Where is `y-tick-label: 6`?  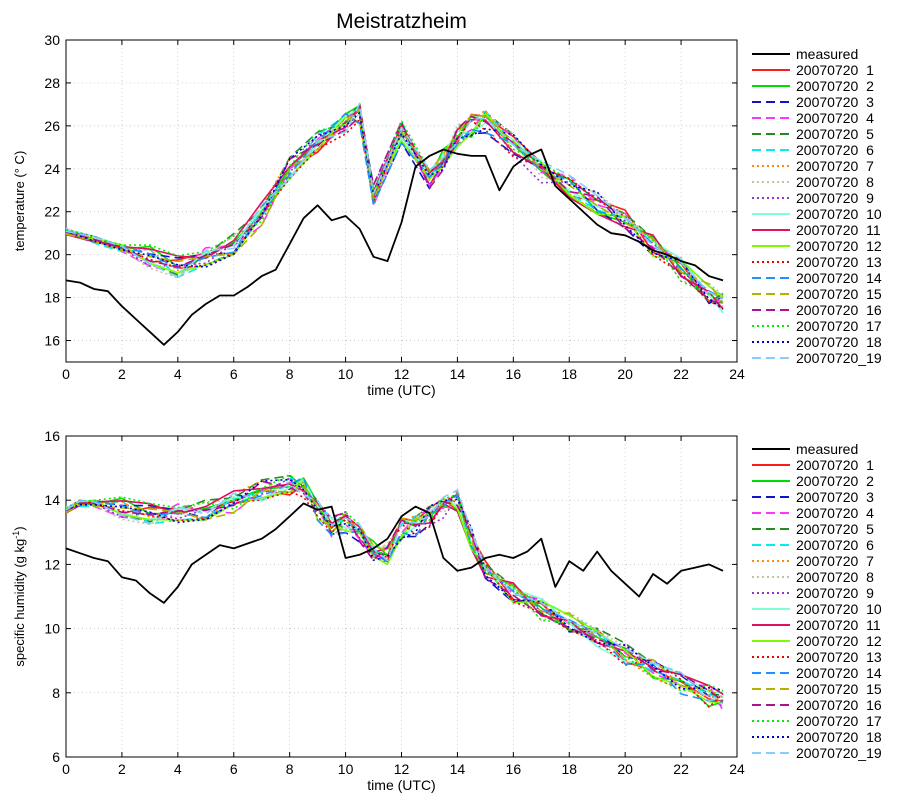 y-tick-label: 6 is located at coordinates (56, 757).